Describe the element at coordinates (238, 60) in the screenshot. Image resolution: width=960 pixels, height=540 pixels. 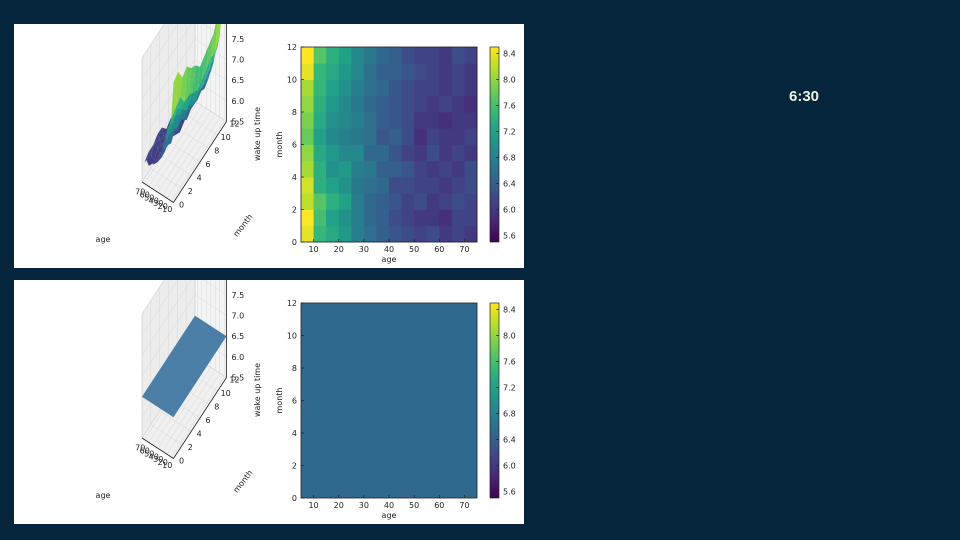
I see `top-z-tick-label: 7.0` at that location.